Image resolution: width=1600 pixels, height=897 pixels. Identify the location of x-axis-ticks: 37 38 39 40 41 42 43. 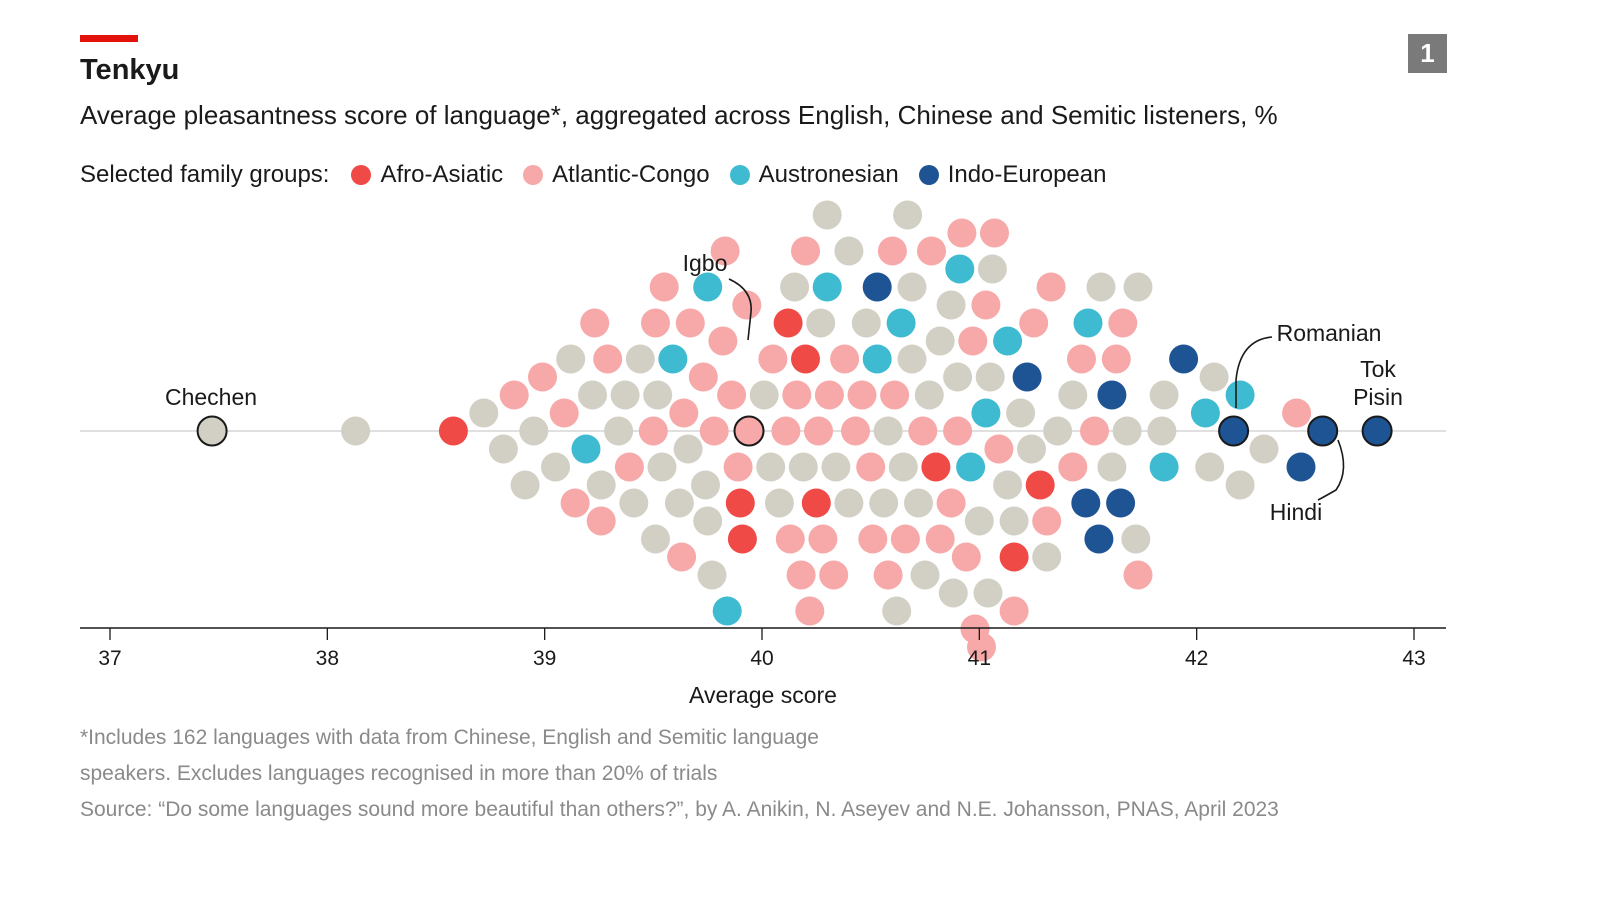
(762, 649).